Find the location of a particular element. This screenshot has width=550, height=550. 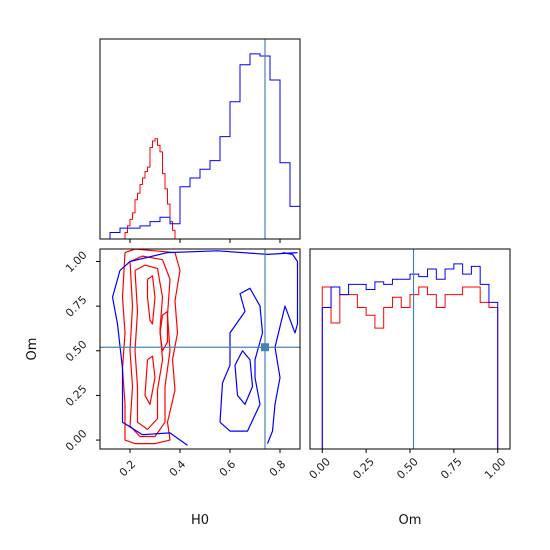

truth-marker is located at coordinates (265, 347).